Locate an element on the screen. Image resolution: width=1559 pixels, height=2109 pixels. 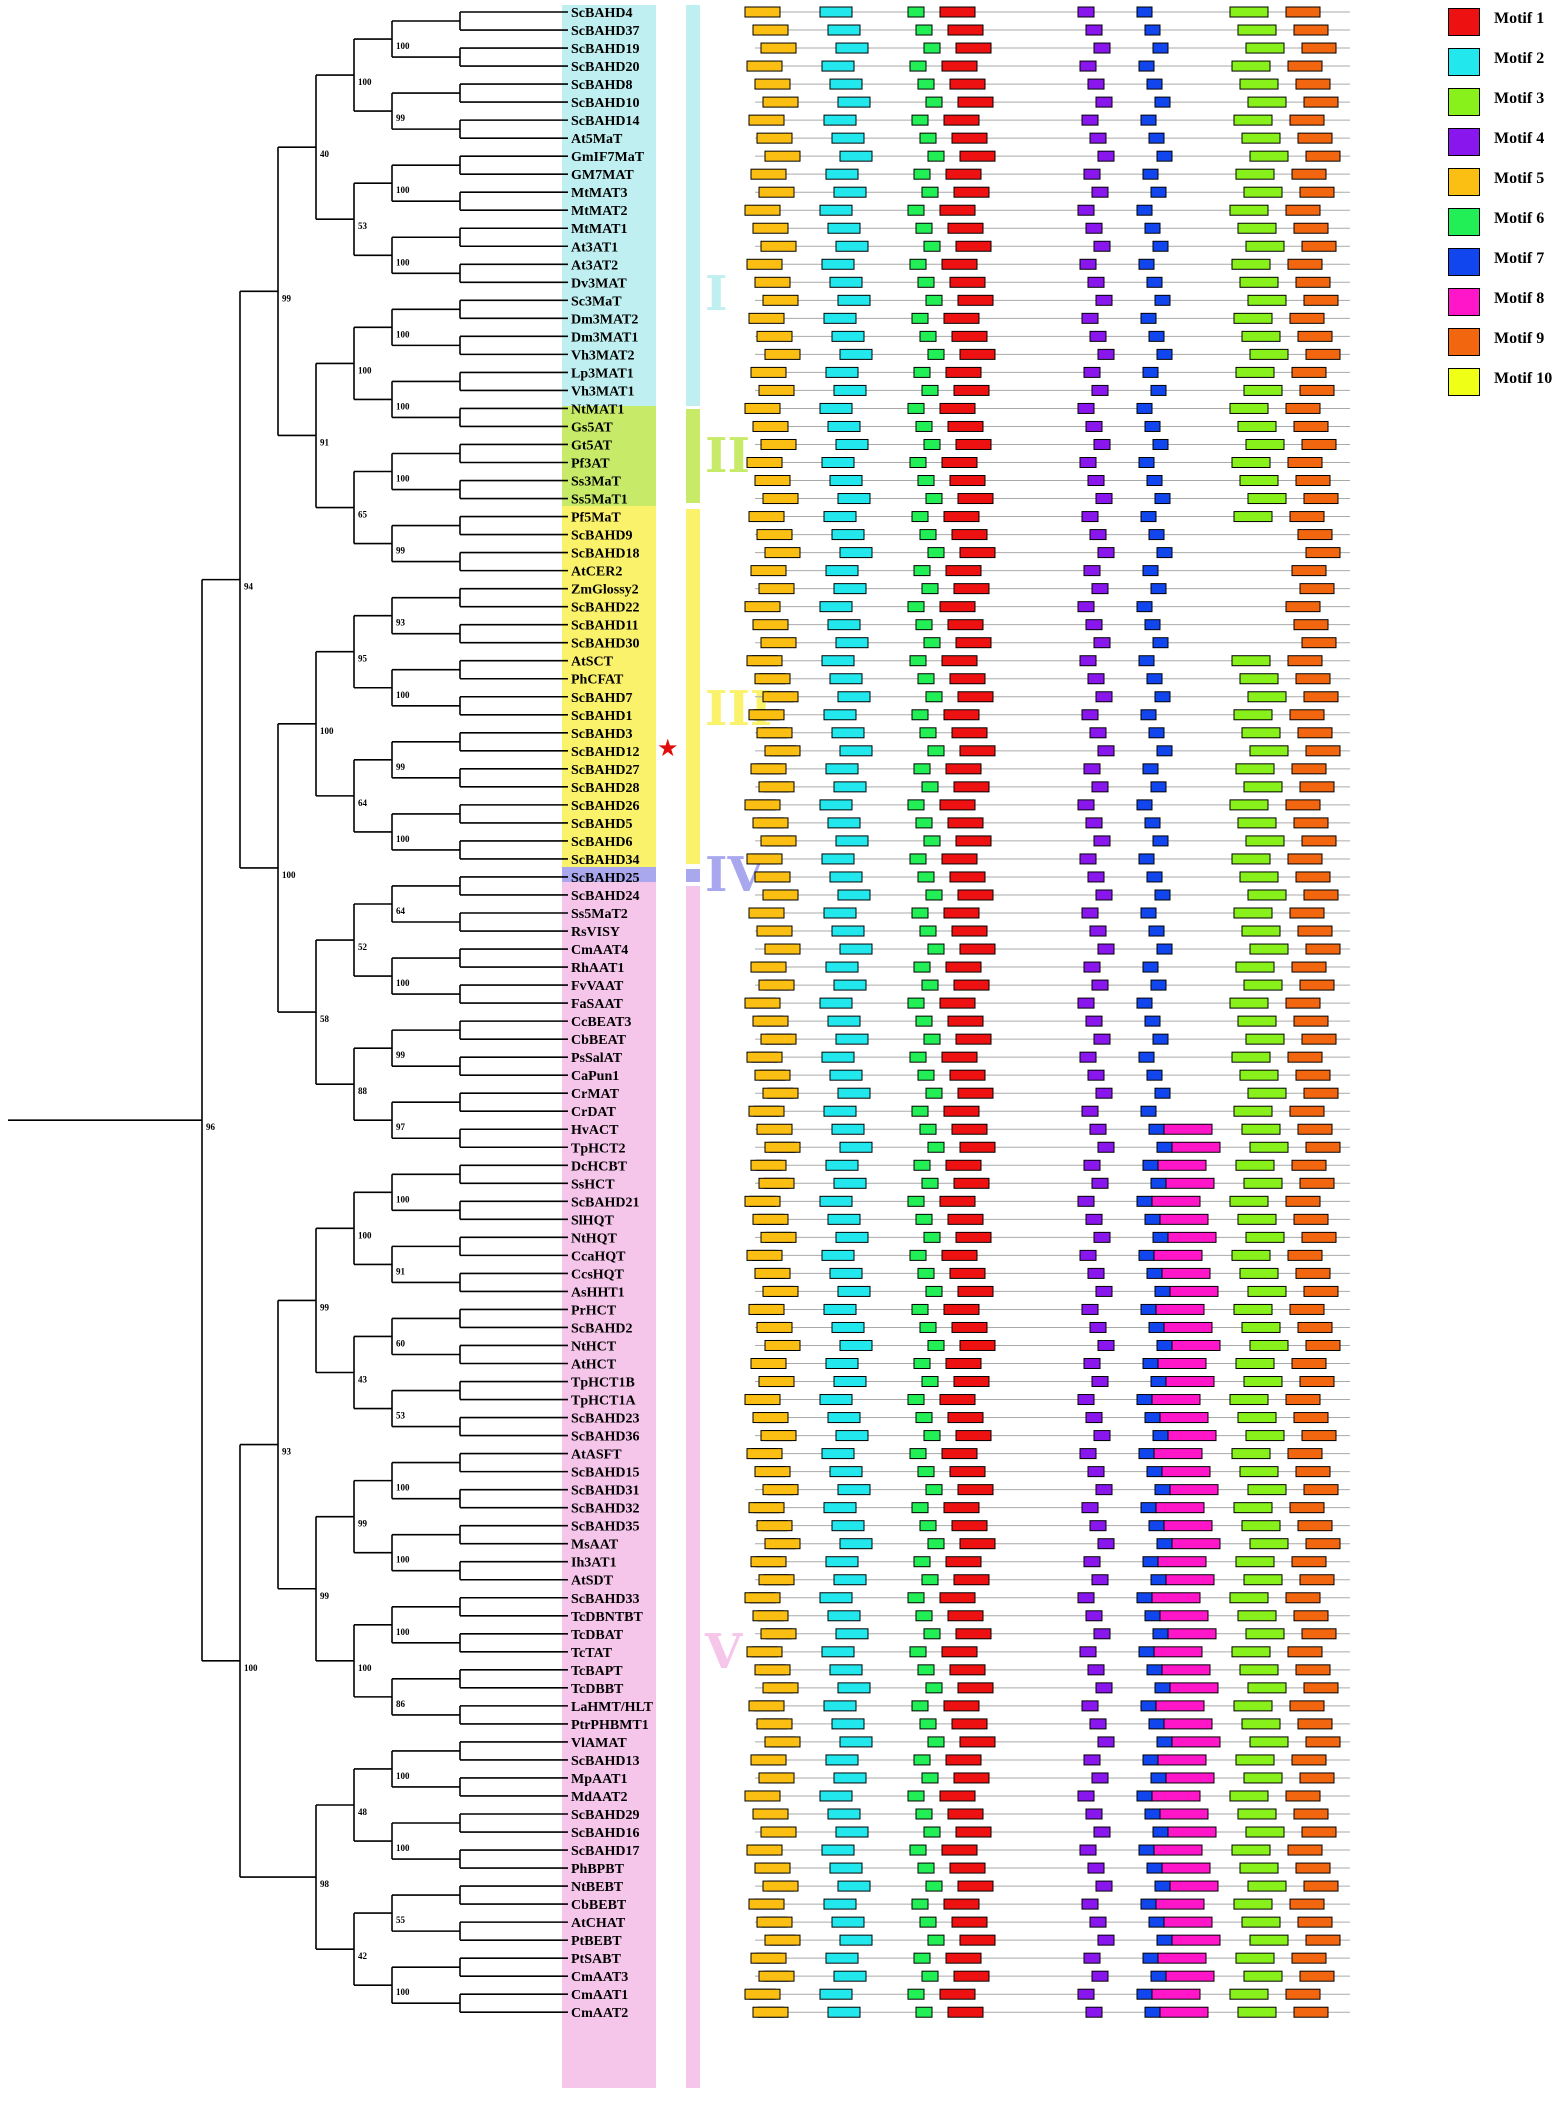
clade-I-background is located at coordinates (609, 205).